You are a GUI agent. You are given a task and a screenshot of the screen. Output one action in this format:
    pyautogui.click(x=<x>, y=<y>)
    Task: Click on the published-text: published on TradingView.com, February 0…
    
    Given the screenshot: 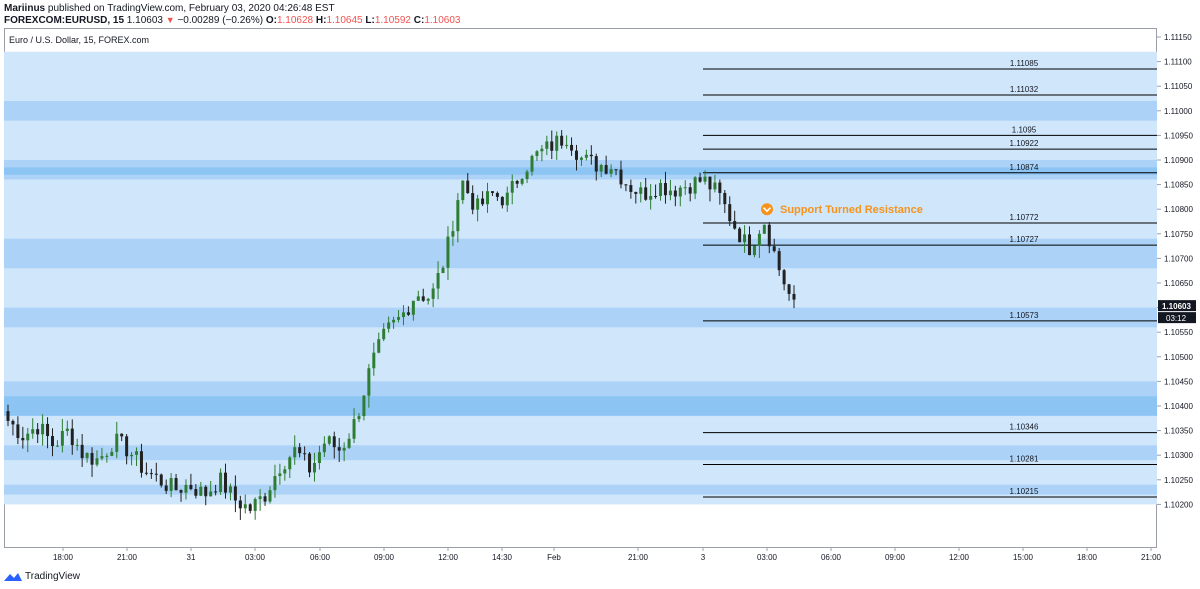 What is the action you would take?
    pyautogui.click(x=191, y=8)
    